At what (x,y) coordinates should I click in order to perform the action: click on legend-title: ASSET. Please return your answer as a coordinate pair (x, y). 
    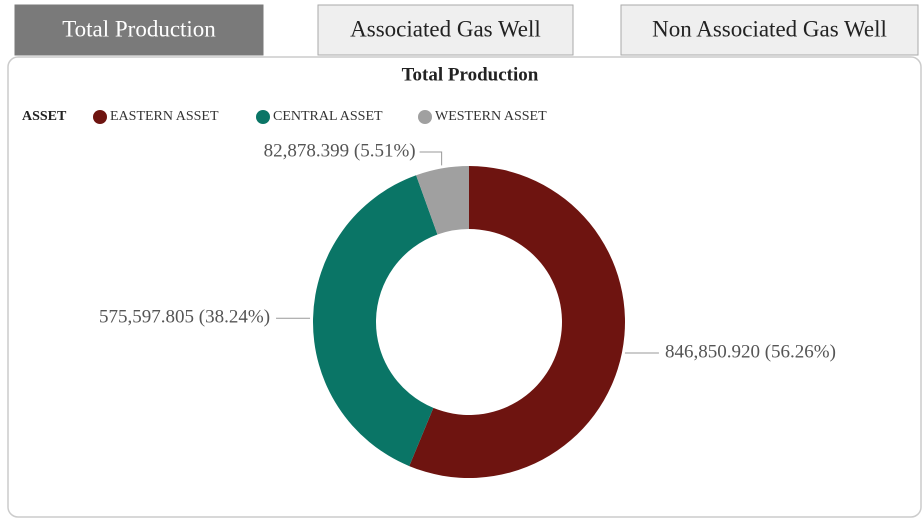
    Looking at the image, I should click on (44, 116).